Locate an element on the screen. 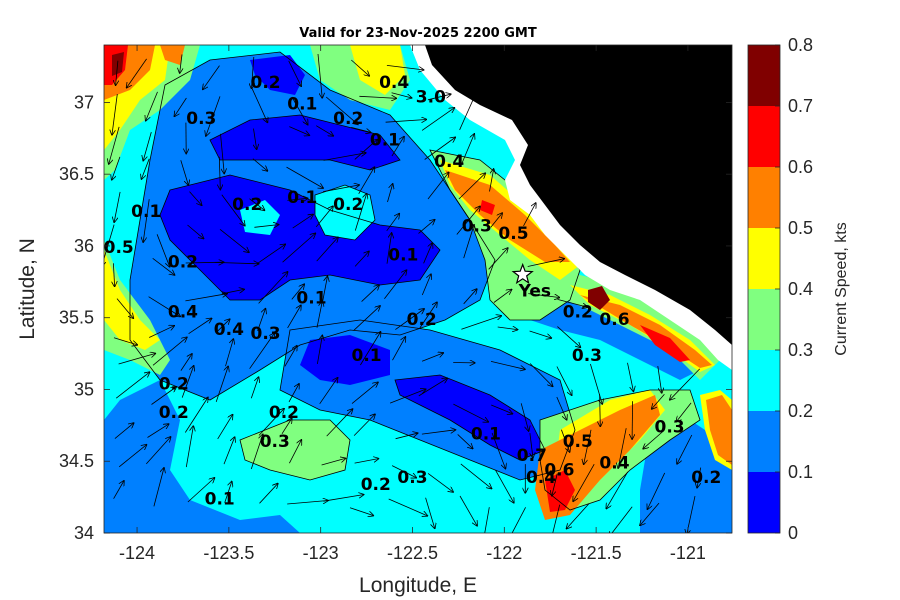 Image resolution: width=900 pixels, height=600 pixels. y-tick-label: 36.5 is located at coordinates (76, 174).